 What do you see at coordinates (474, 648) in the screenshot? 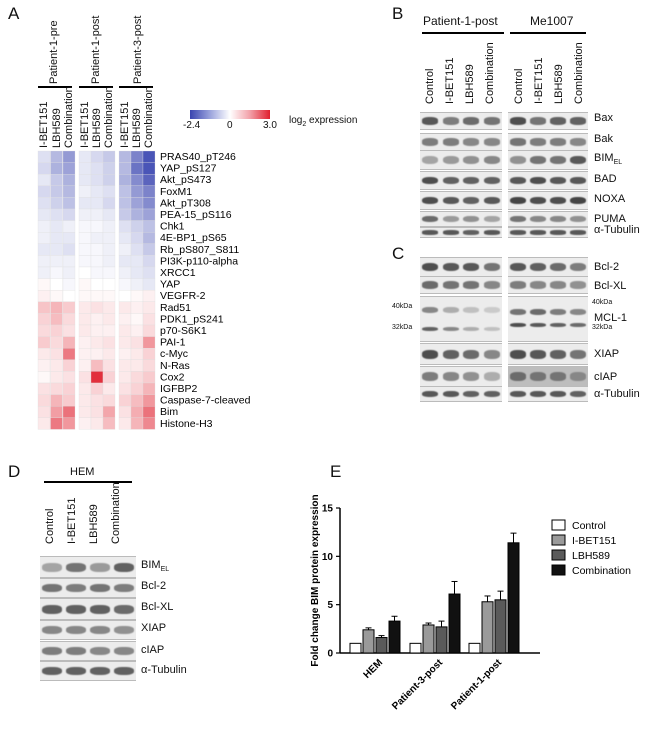
I see `bar-control` at bounding box center [474, 648].